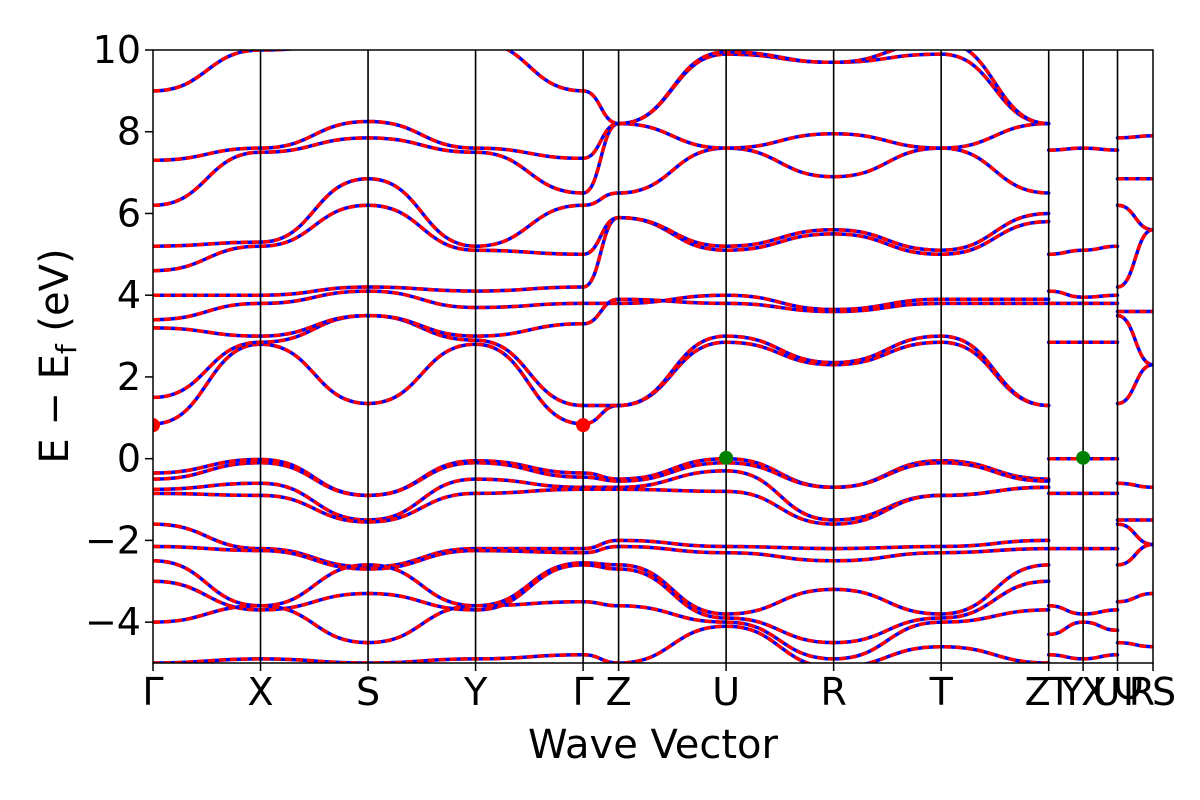 The width and height of the screenshot is (1200, 800). I want to click on y-tick-label: 6, so click(129, 213).